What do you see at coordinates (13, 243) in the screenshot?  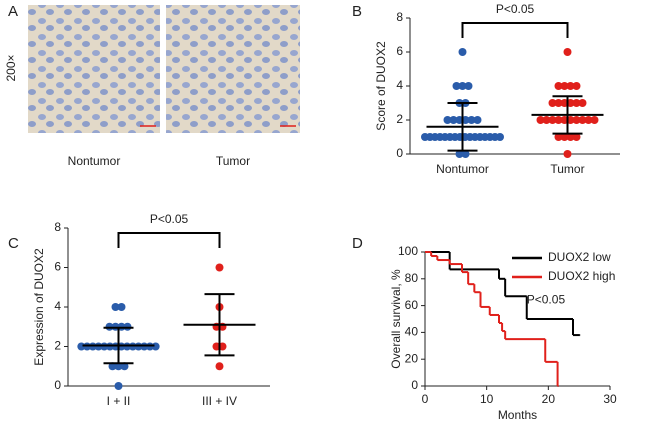 I see `panel-label: C` at bounding box center [13, 243].